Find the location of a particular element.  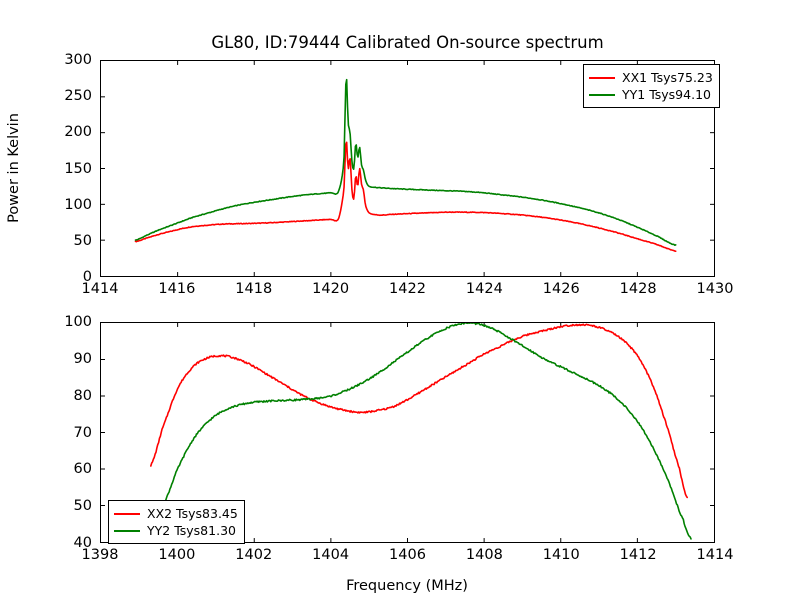

y-tick-label: 70 is located at coordinates (82, 432).